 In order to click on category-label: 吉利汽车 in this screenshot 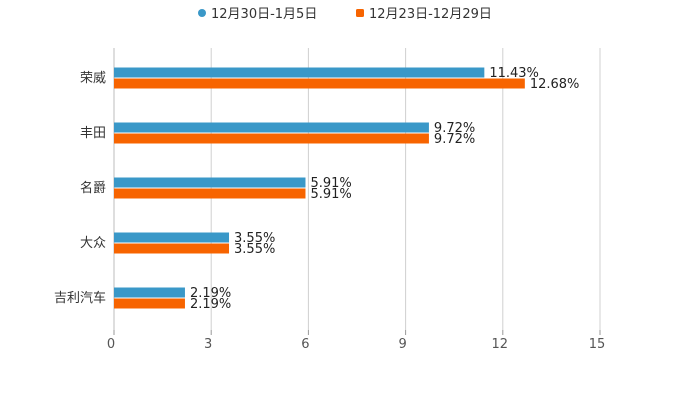, I will do `click(80, 298)`.